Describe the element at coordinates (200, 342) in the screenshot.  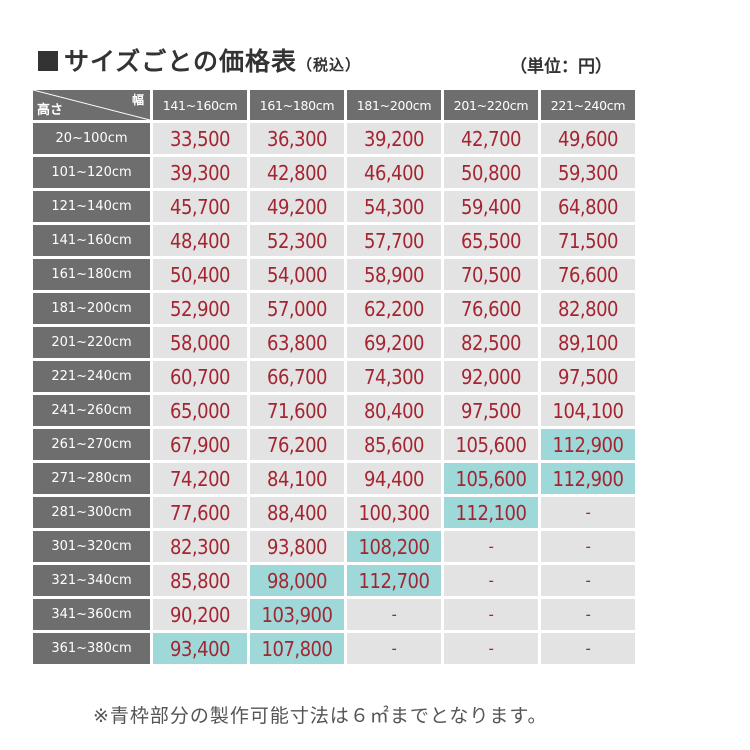
I see `price-cell: 58,000` at that location.